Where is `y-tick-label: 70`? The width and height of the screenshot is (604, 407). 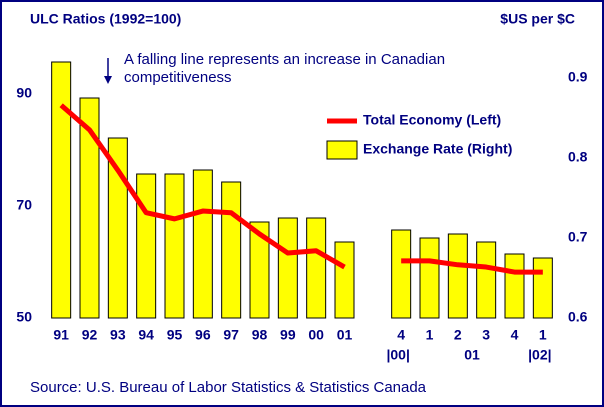 y-tick-label: 70 is located at coordinates (24, 205).